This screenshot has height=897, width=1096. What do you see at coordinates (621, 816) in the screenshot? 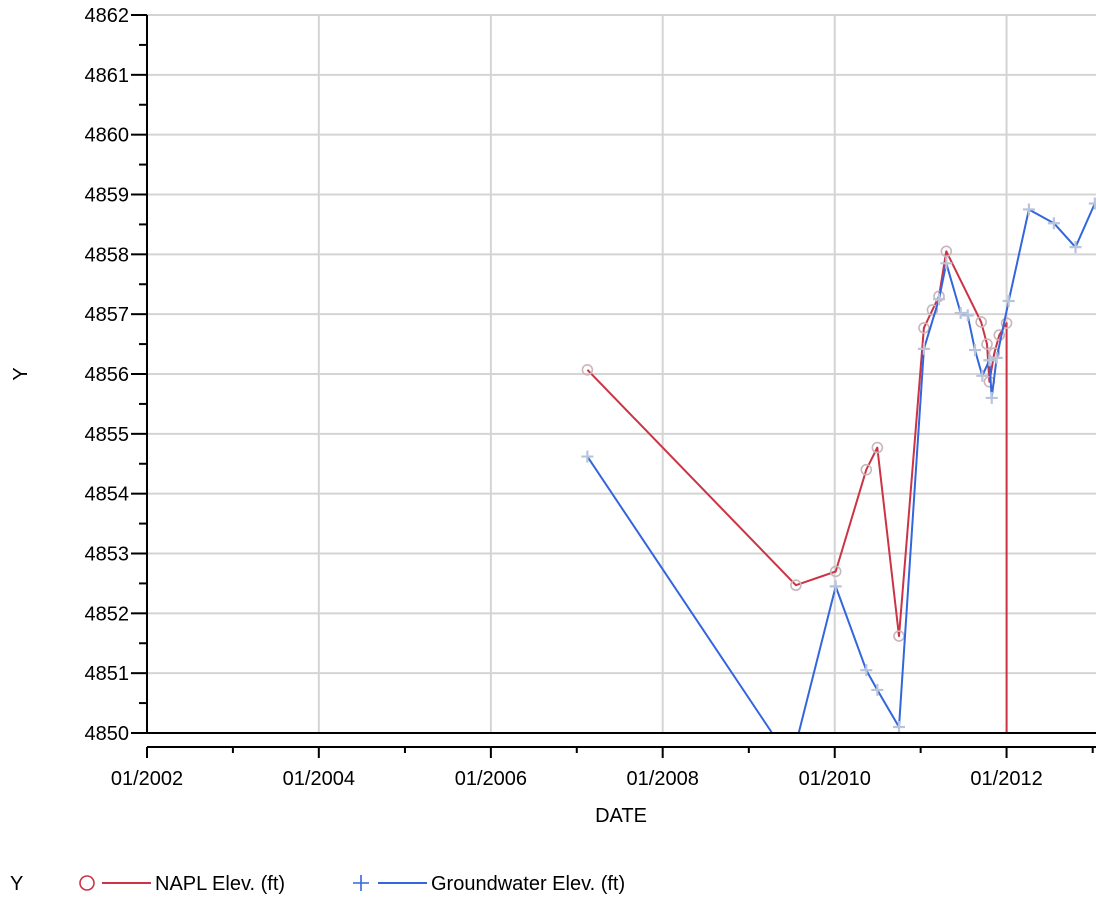
I see `x-axis-title: DATE` at bounding box center [621, 816].